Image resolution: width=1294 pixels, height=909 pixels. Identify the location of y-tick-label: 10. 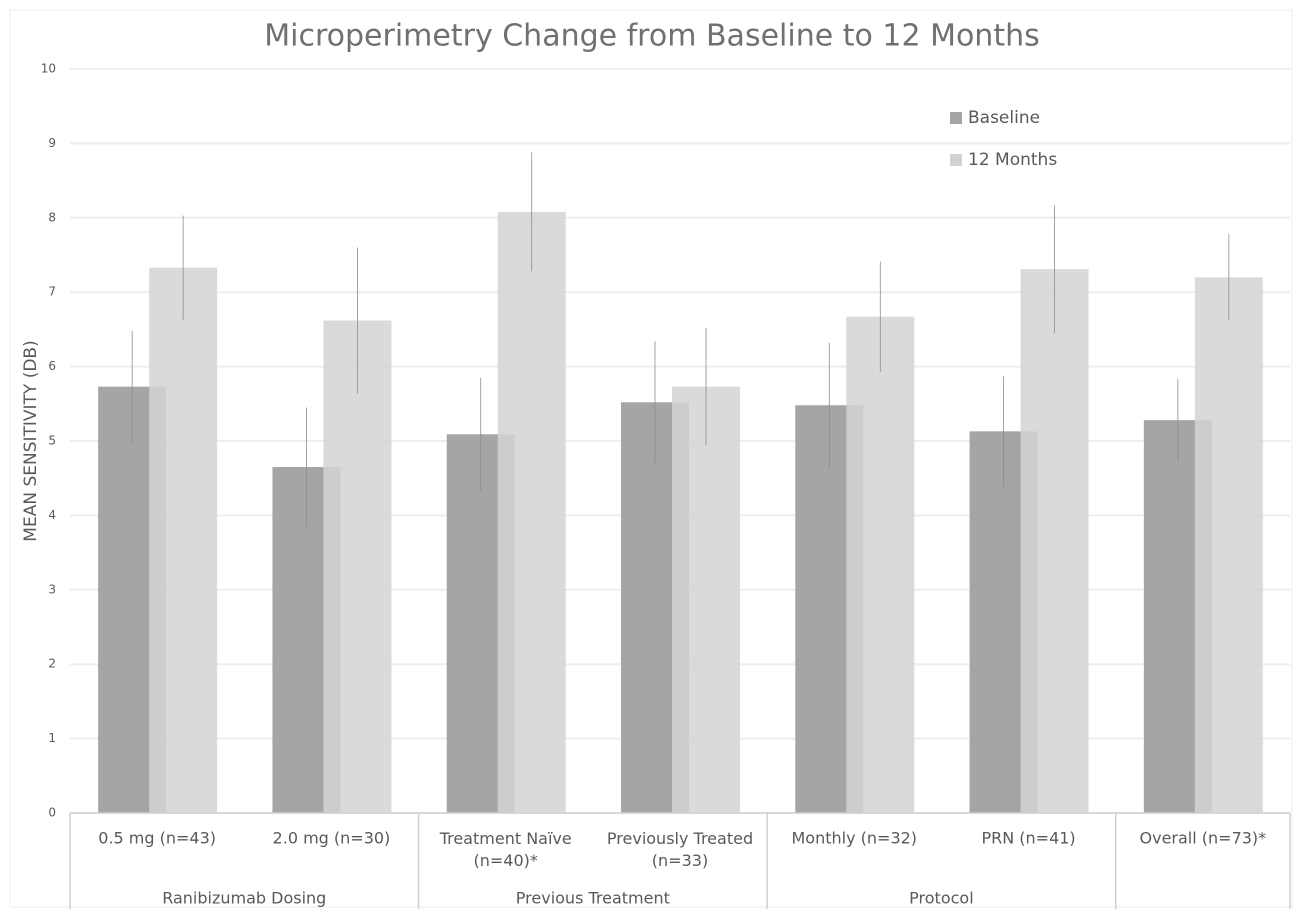
(48, 69).